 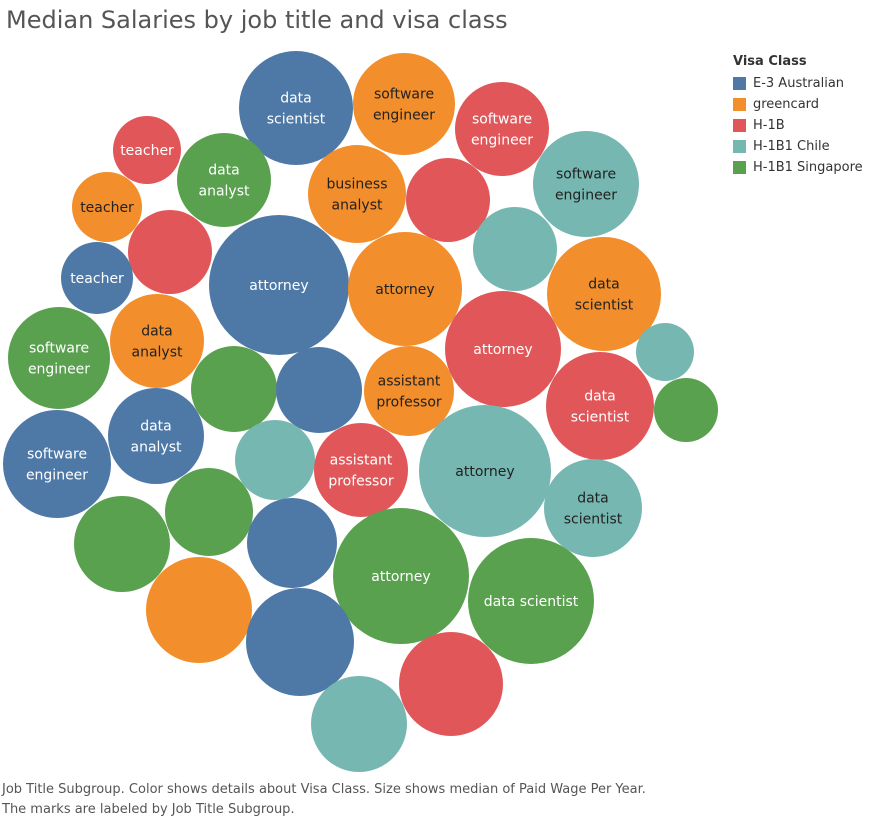 I want to click on bubble-h-1b1-chile-software-engineer: software engineer, so click(x=586, y=184).